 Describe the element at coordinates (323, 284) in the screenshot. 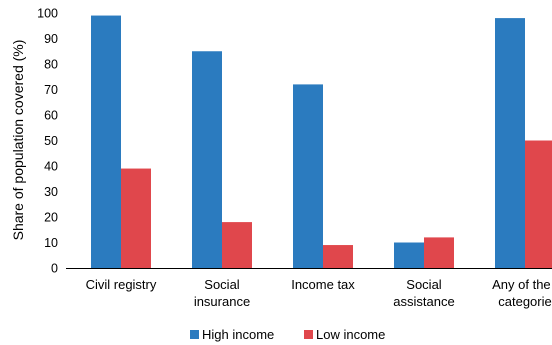

I see `x-category-label: Income tax` at that location.